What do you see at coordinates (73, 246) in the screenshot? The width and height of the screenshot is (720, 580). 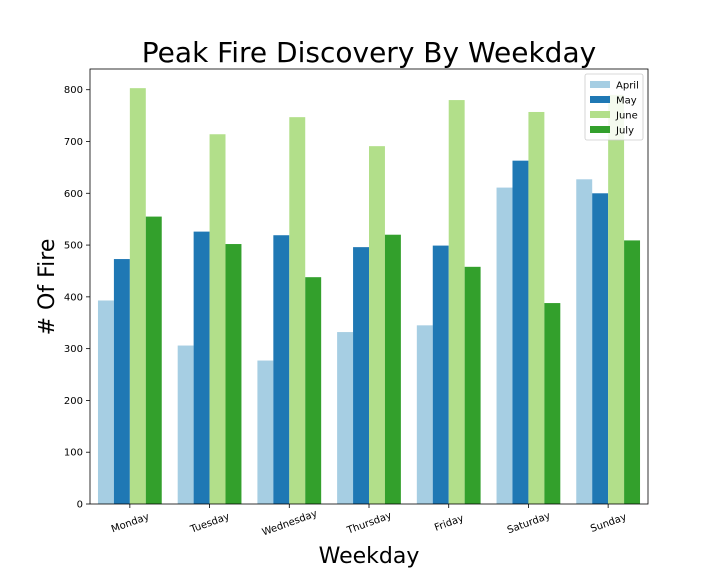 I see `y-tick-label: 500` at bounding box center [73, 246].